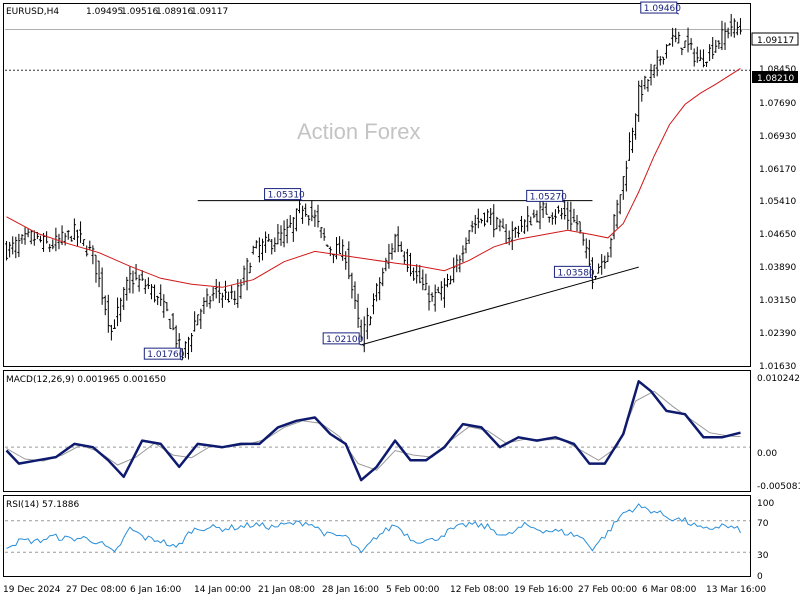  Describe the element at coordinates (174, 12) in the screenshot. I see `ohlc-low: 1.08916` at that location.